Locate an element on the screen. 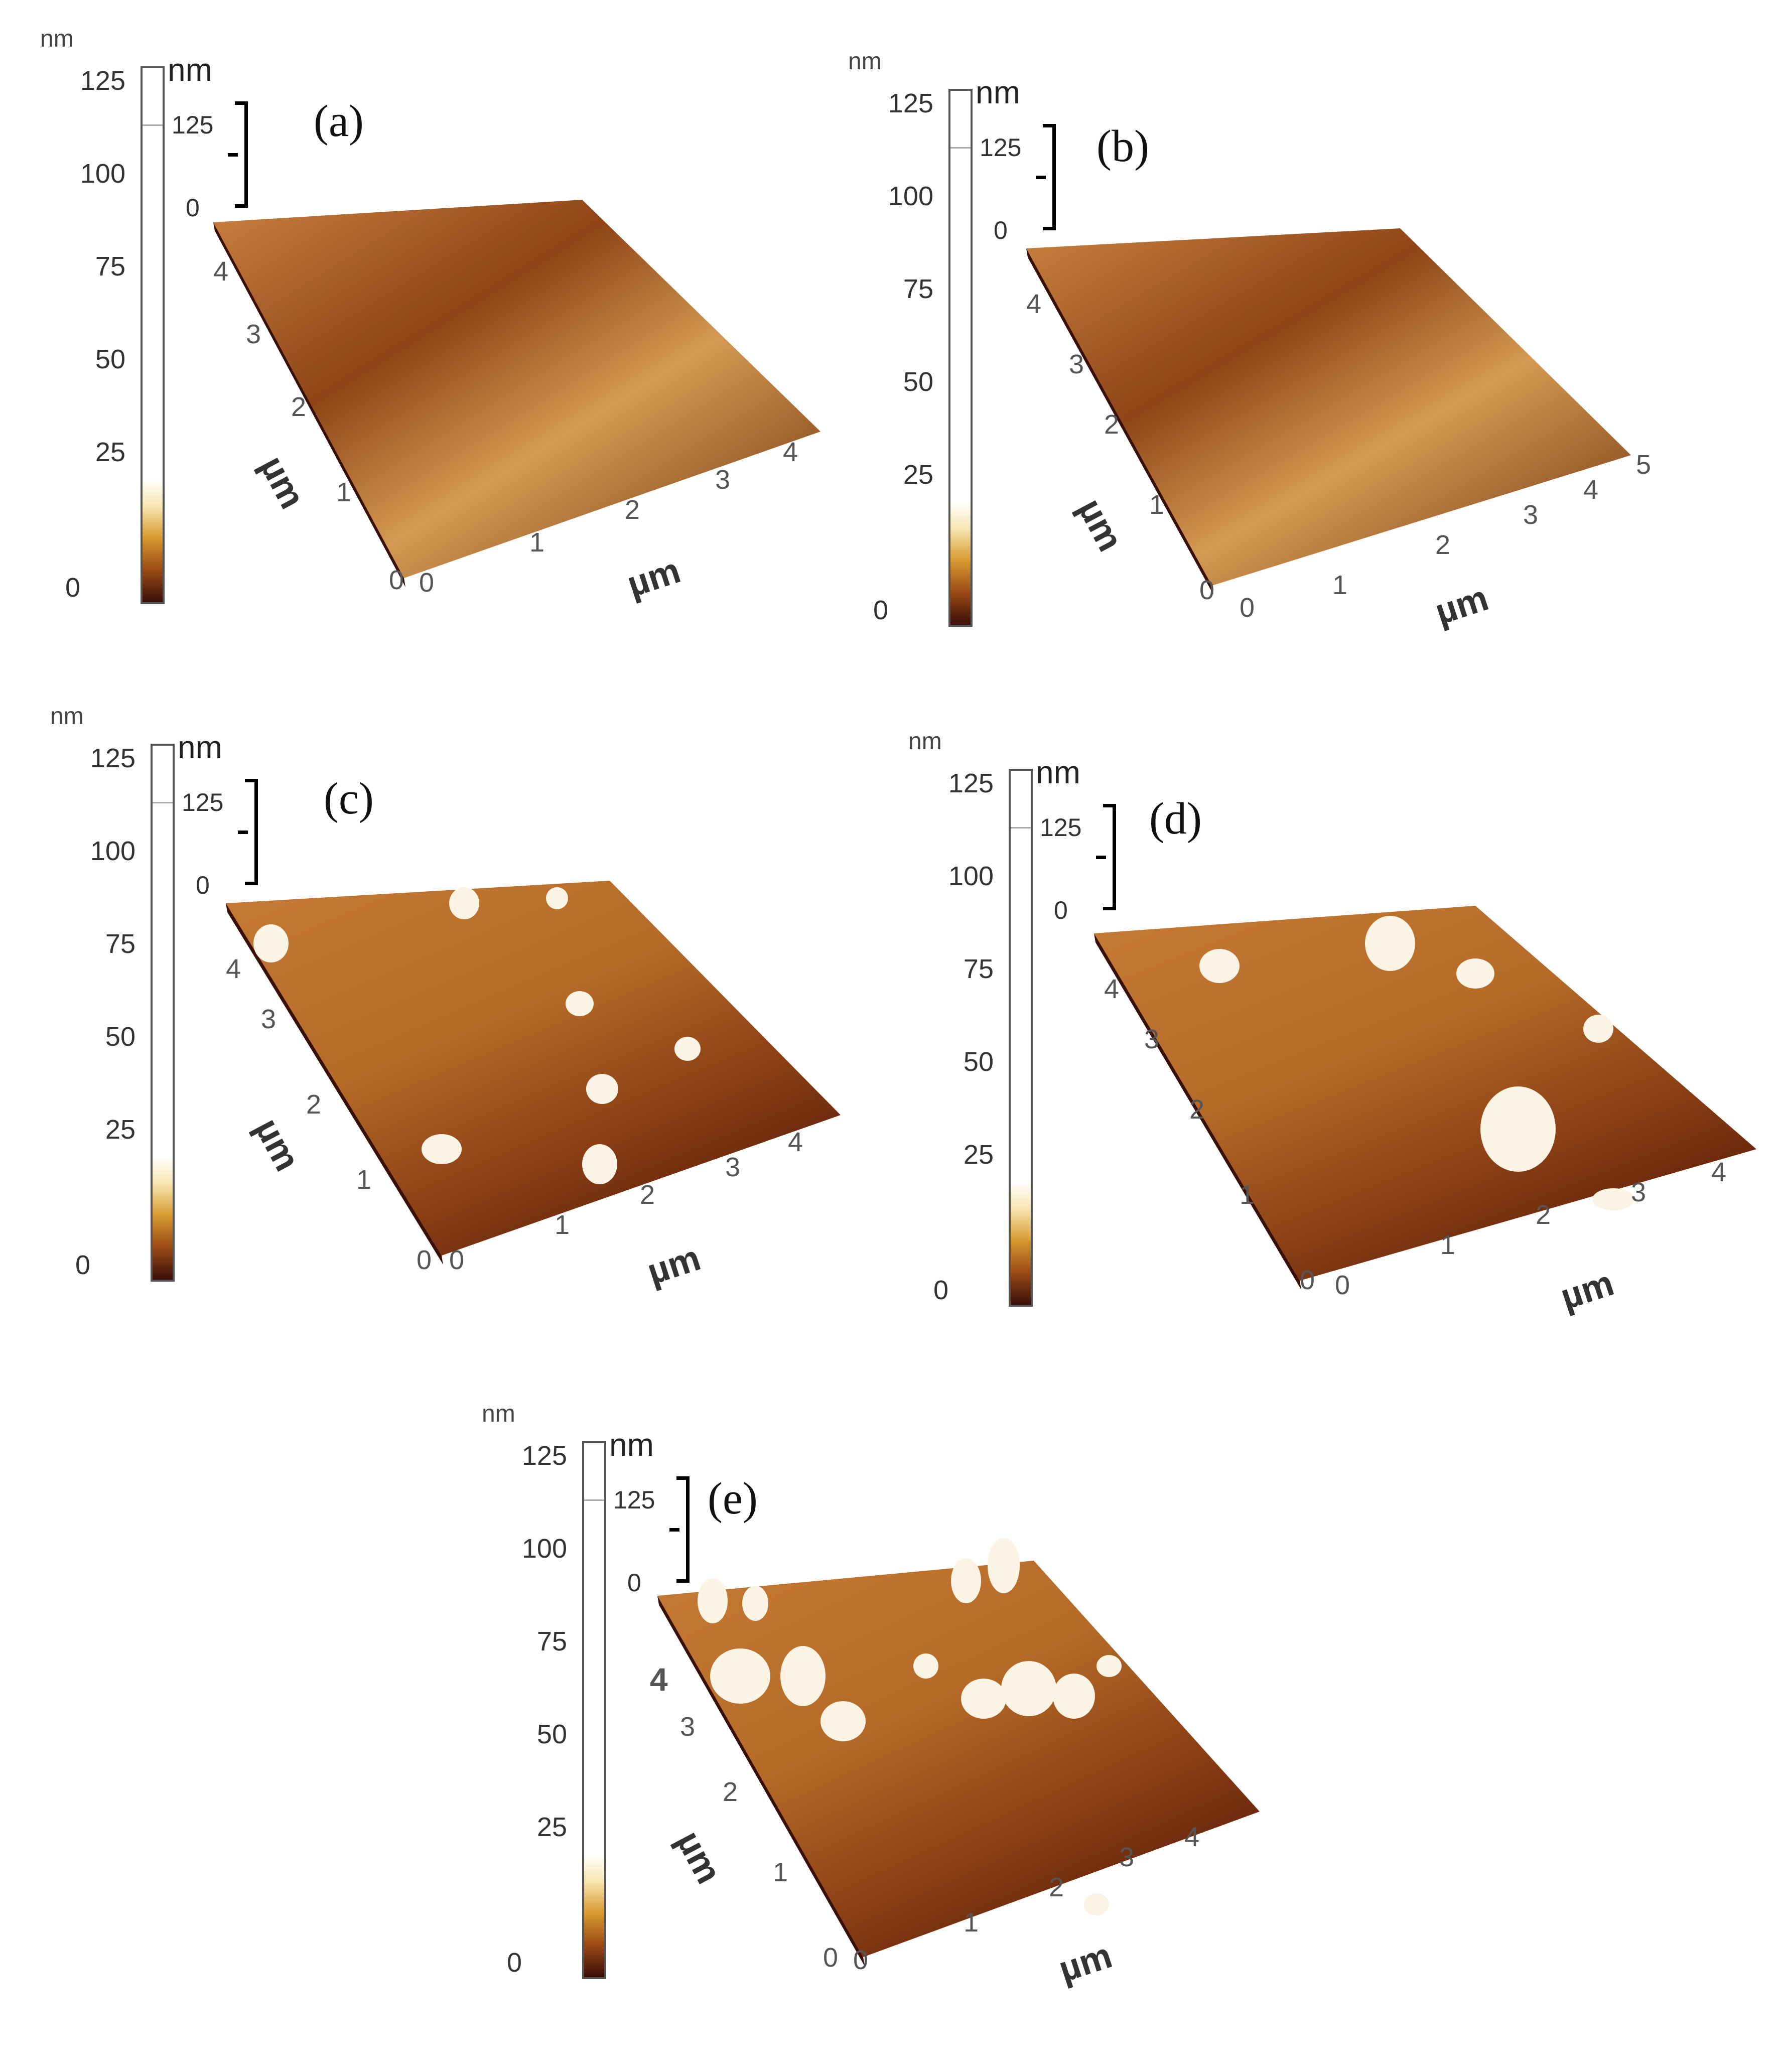 The image size is (1782, 2072). surface-3d-a is located at coordinates (516, 393).